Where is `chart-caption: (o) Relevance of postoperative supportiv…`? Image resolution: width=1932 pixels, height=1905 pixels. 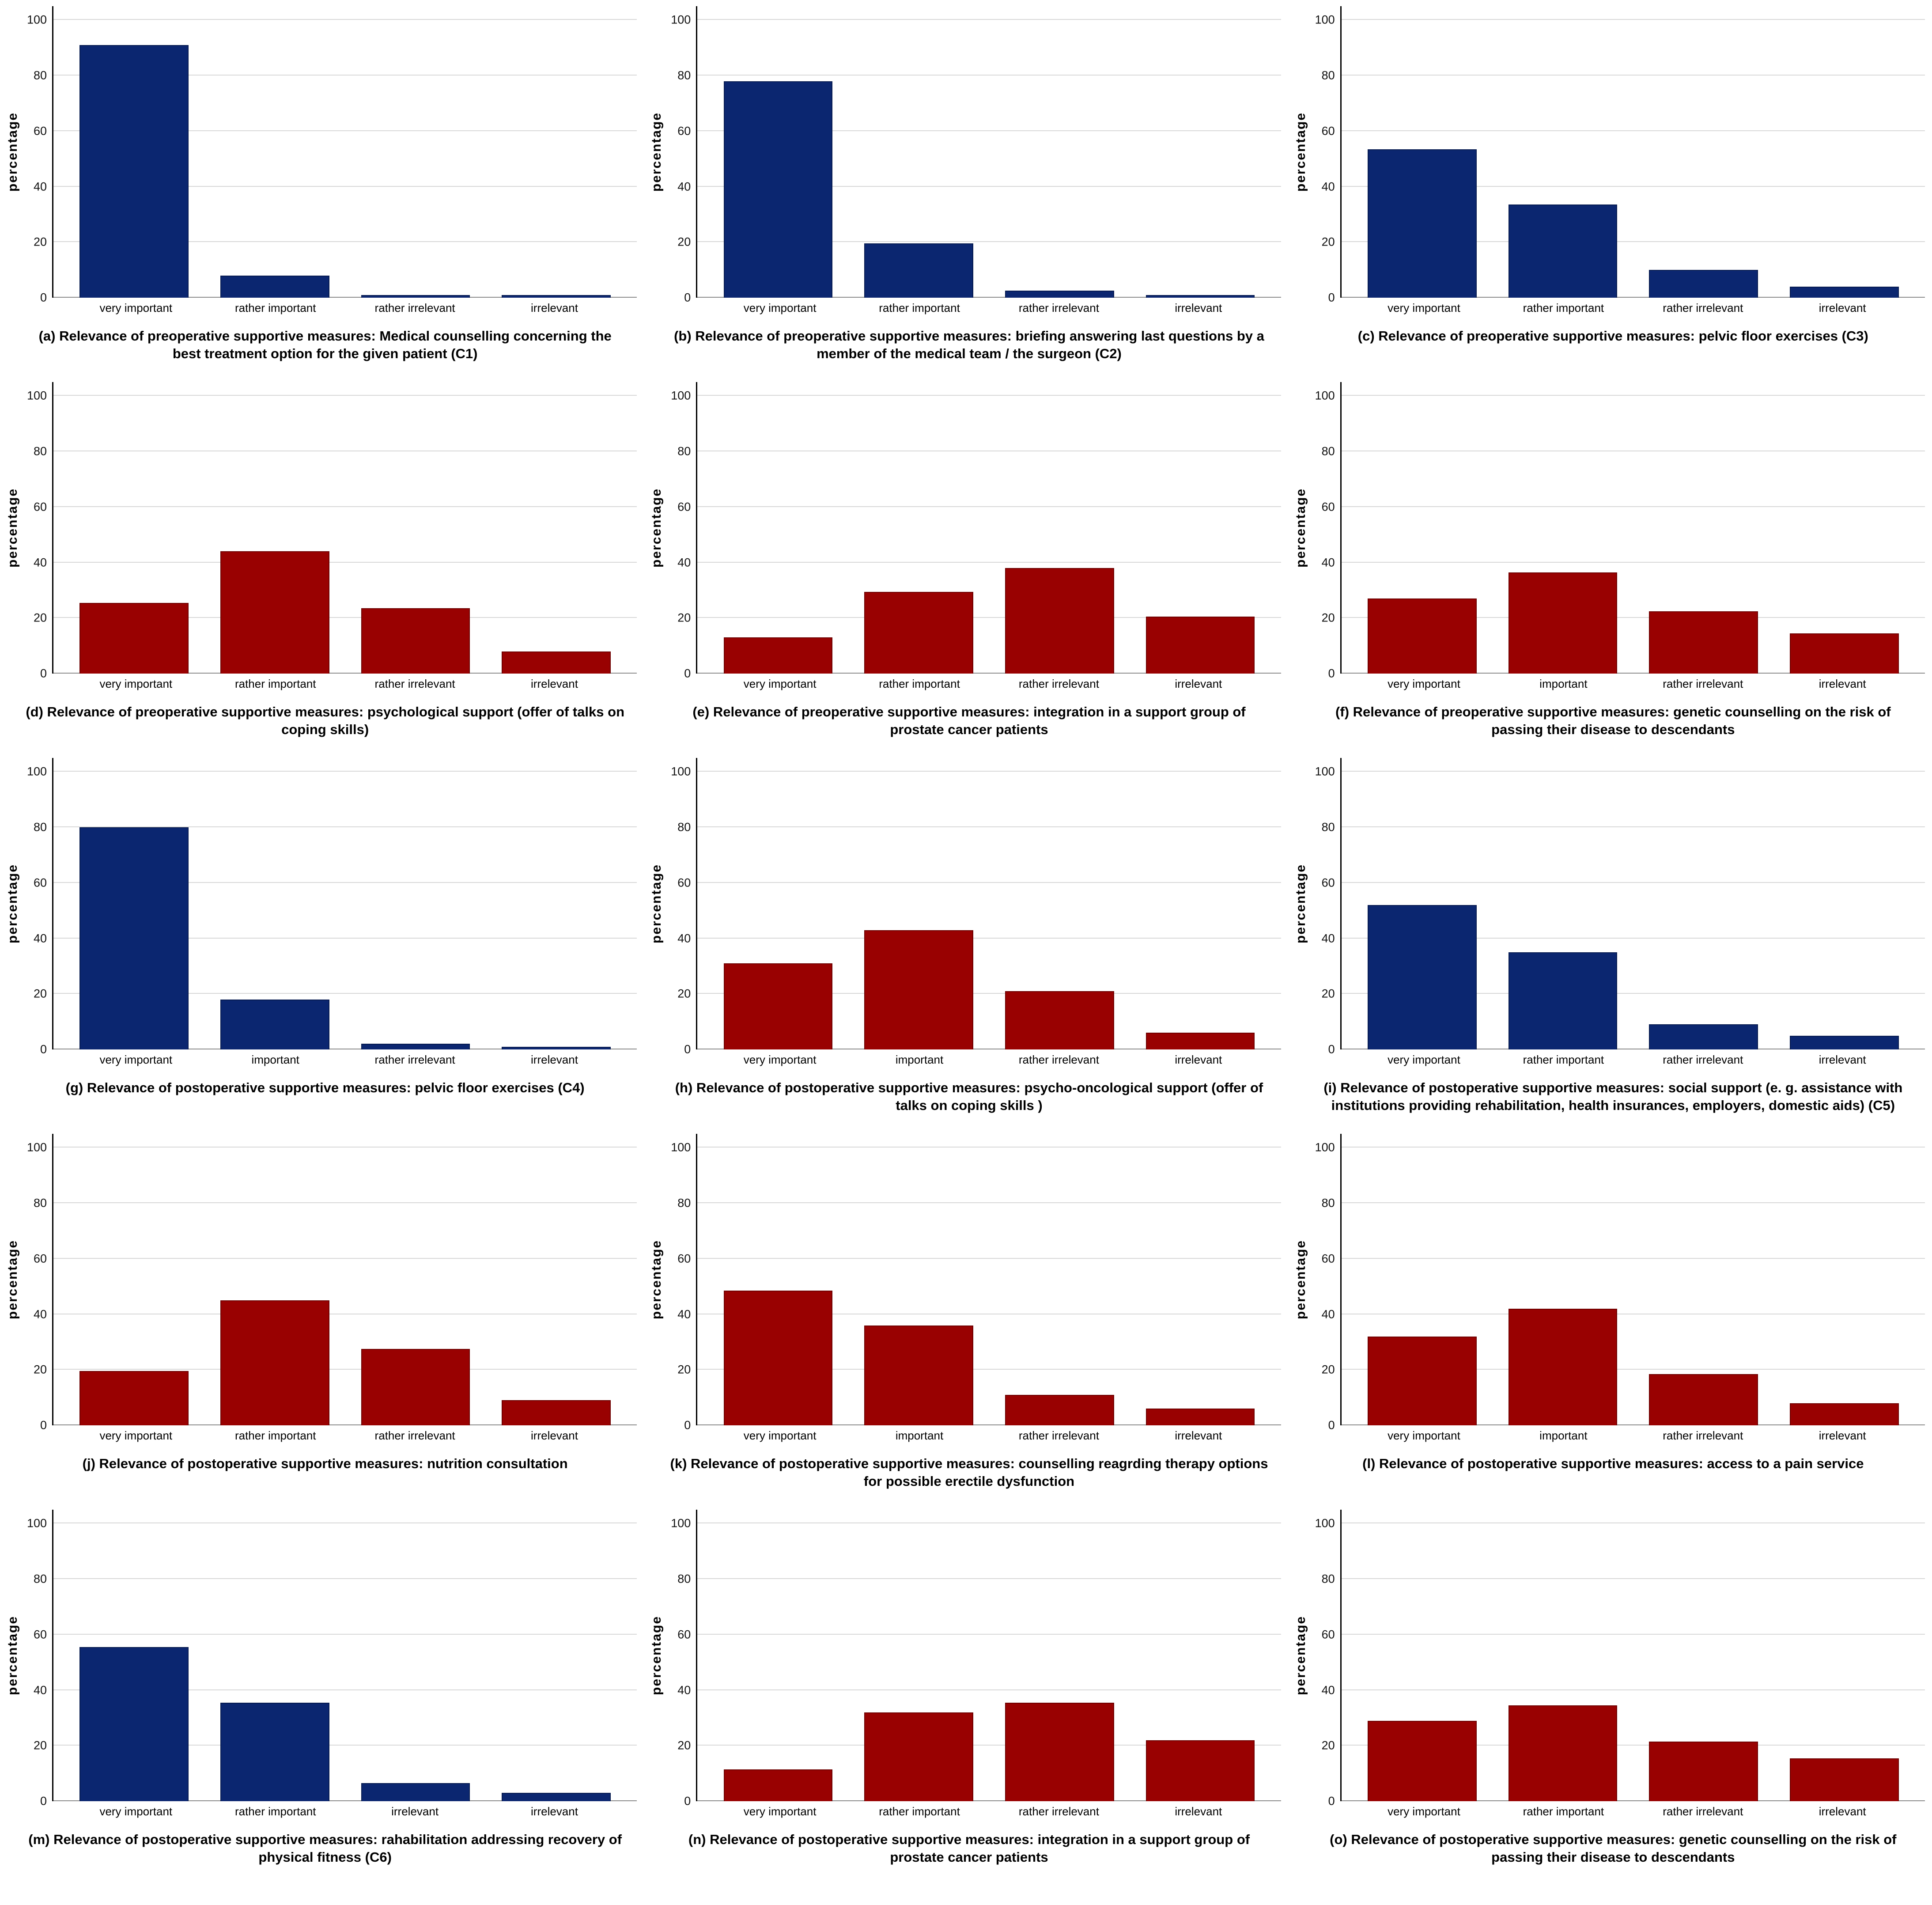 chart-caption: (o) Relevance of postoperative supportiv… is located at coordinates (1613, 1849).